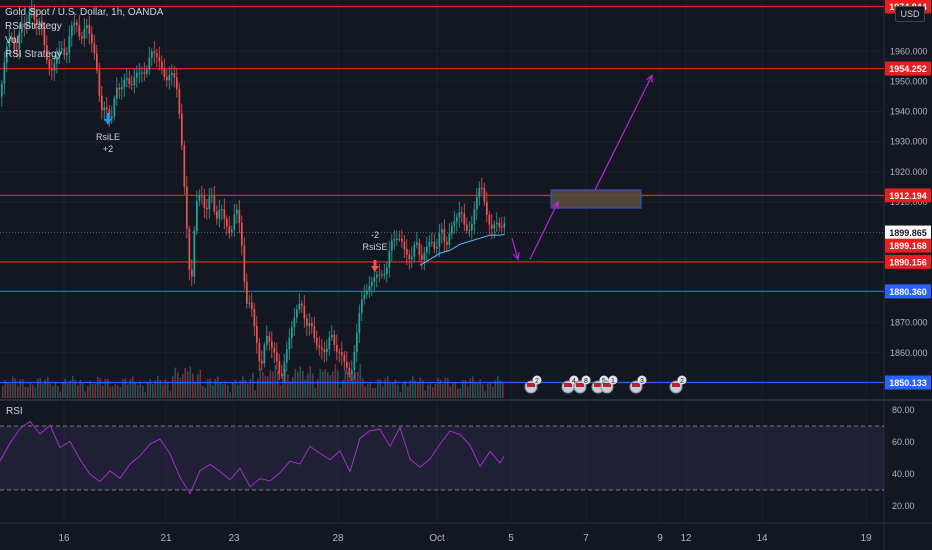 The image size is (932, 550). Describe the element at coordinates (596, 199) in the screenshot. I see `target-zone-box` at that location.